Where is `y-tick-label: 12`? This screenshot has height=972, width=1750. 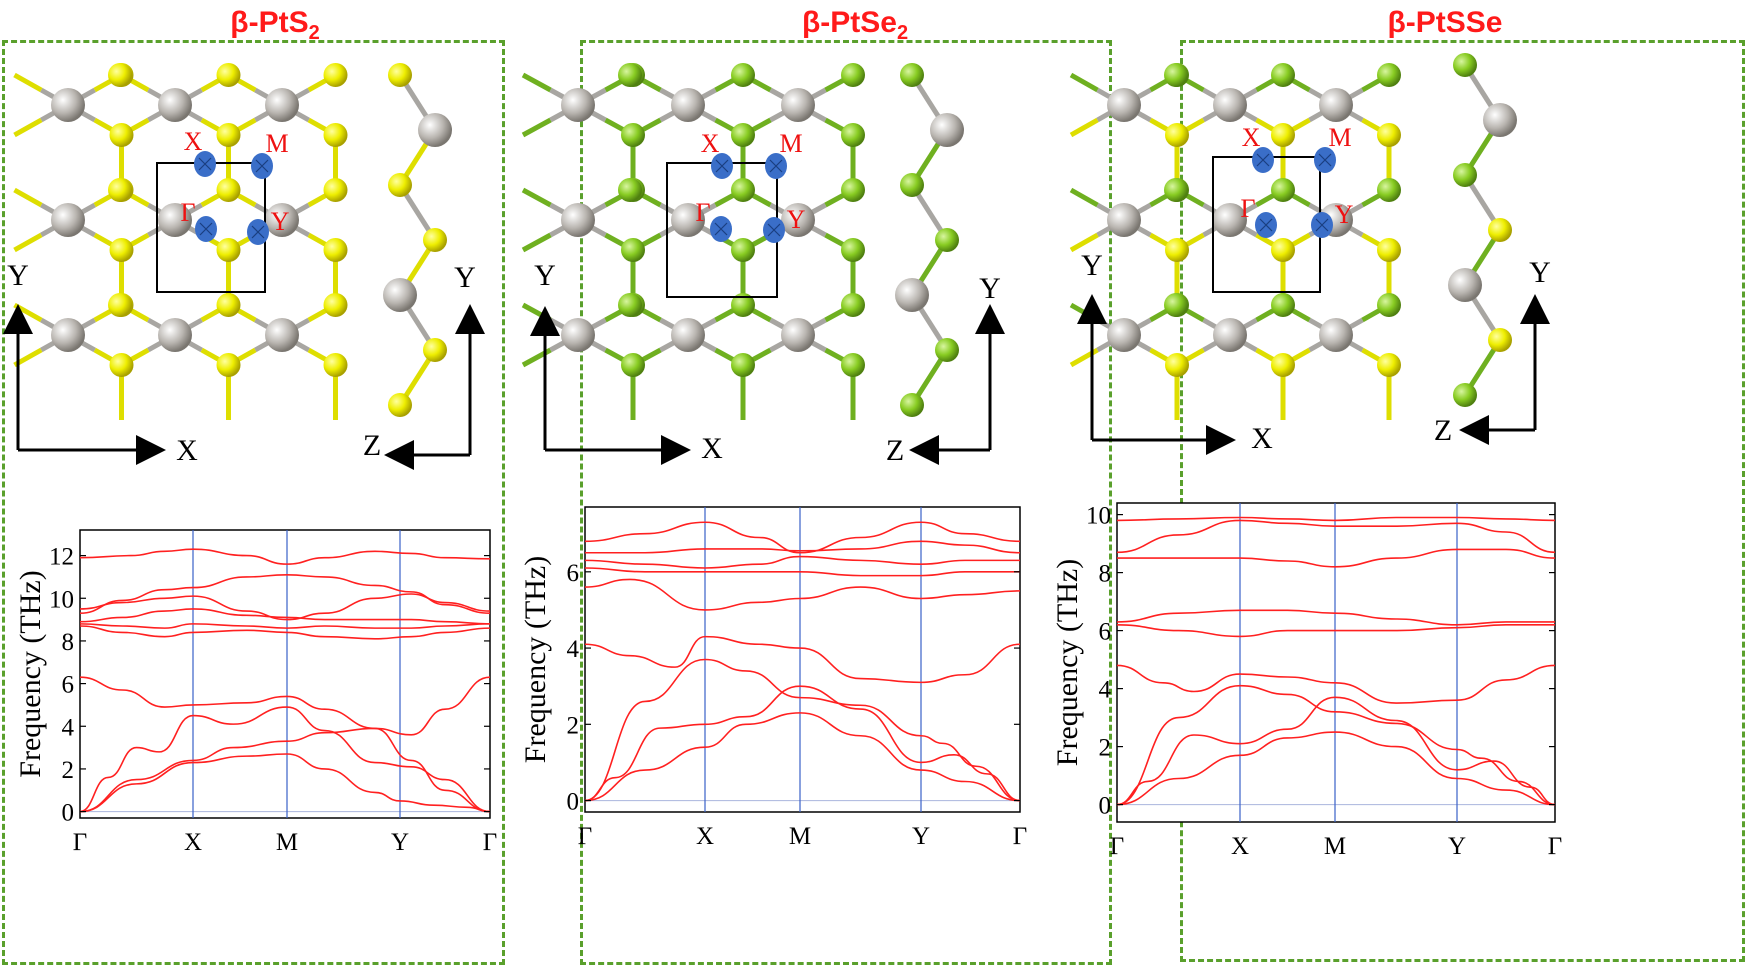
y-tick-label: 12 is located at coordinates (61, 557).